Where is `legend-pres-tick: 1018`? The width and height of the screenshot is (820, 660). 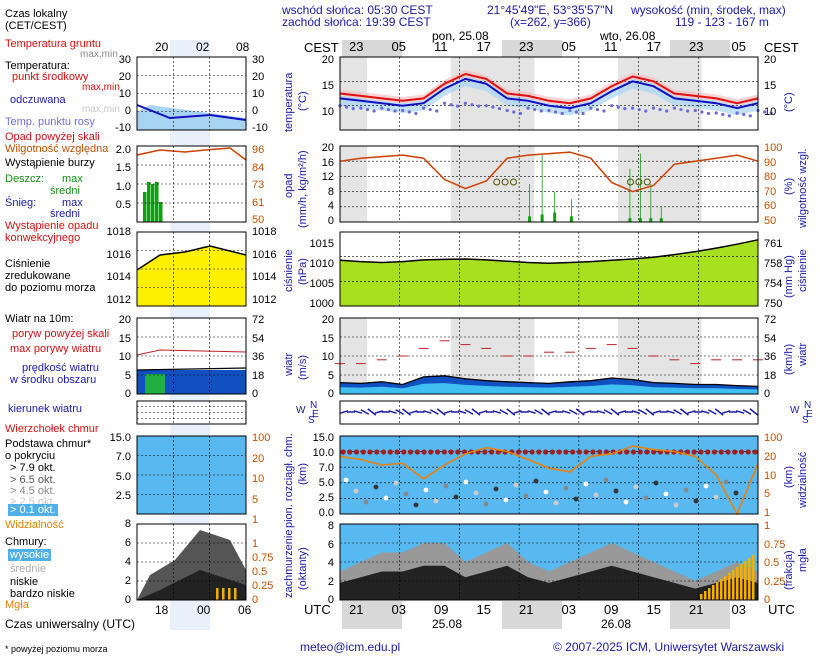
legend-pres-tick: 1018 is located at coordinates (118, 232).